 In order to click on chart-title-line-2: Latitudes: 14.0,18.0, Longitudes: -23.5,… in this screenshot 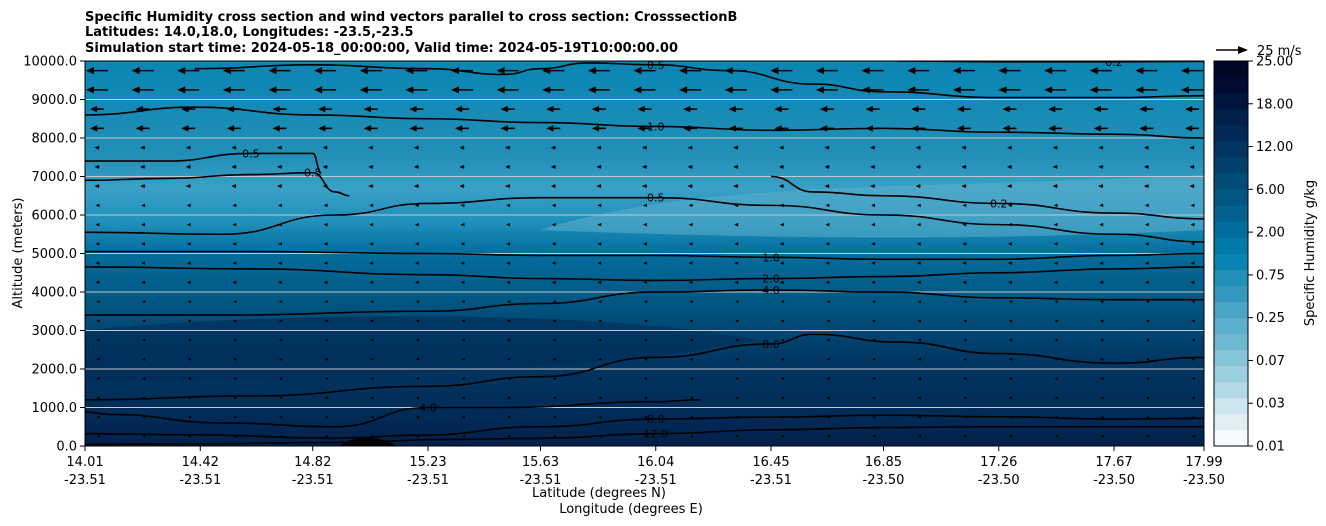, I will do `click(249, 32)`.